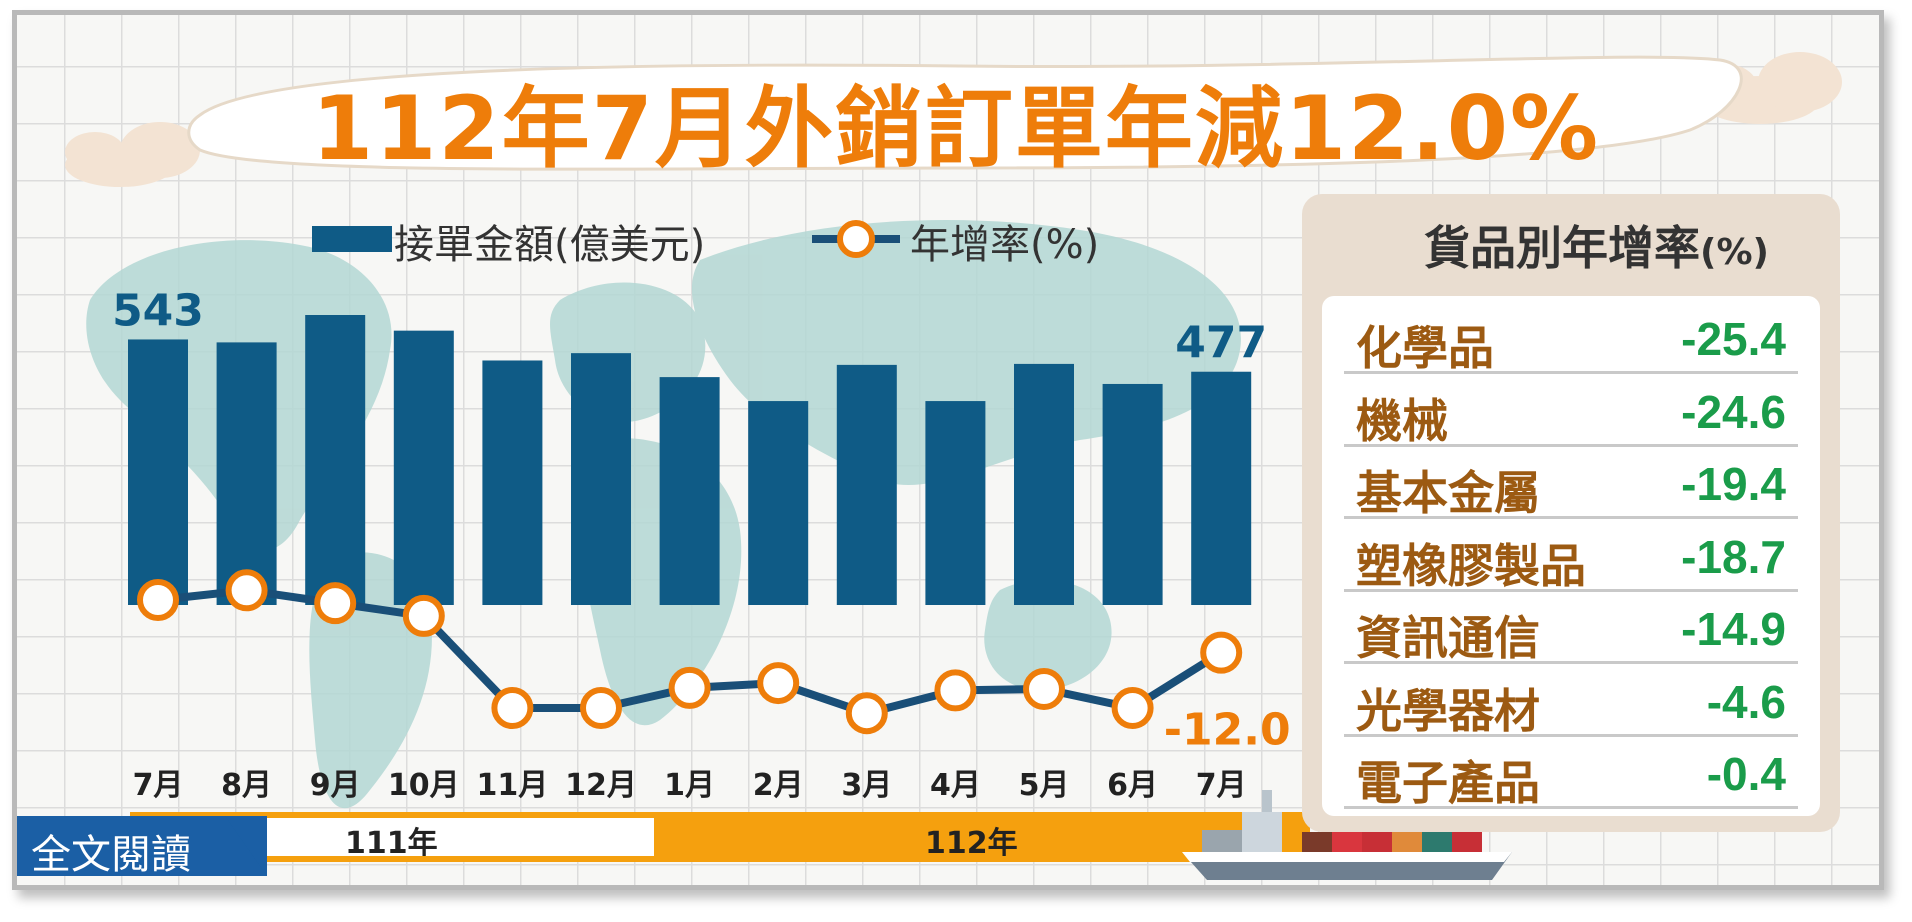 Image resolution: width=1912 pixels, height=922 pixels. What do you see at coordinates (856, 239) in the screenshot?
I see `legend-line-swatch` at bounding box center [856, 239].